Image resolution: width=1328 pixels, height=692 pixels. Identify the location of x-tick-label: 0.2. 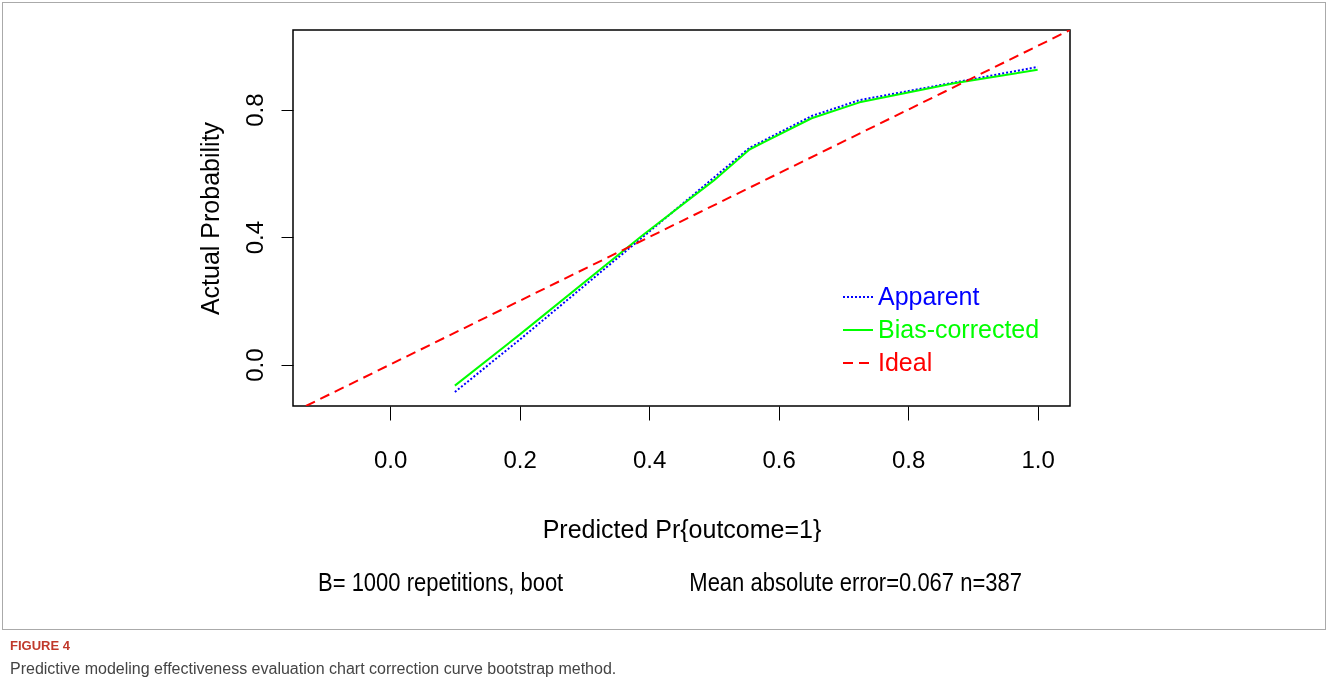
(520, 459).